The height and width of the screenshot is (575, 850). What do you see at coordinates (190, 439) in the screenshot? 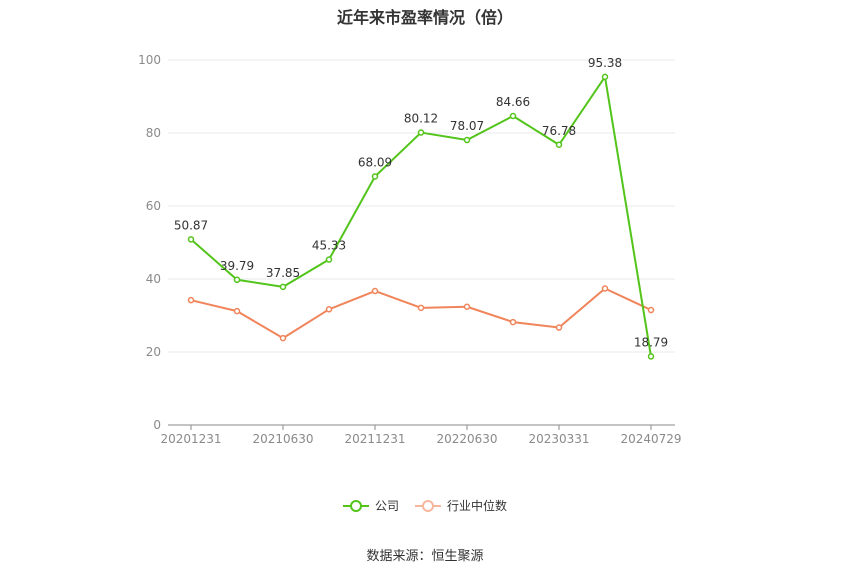
I see `x-tick-label-20201231: 20201231` at bounding box center [190, 439].